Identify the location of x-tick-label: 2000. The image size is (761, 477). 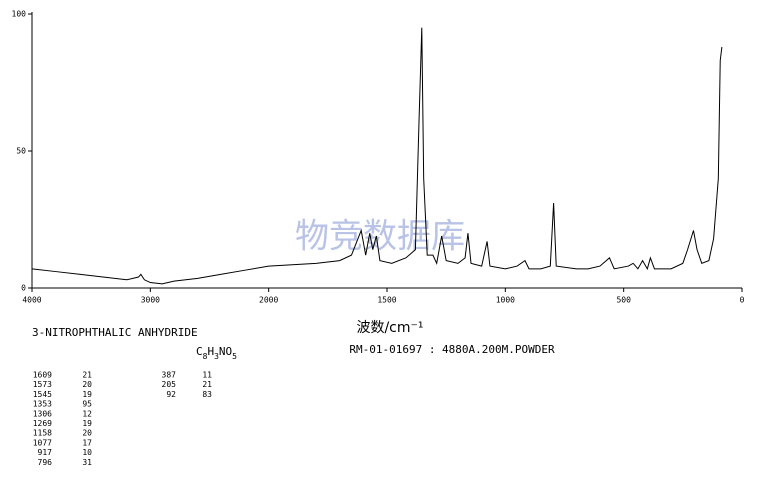
(268, 300).